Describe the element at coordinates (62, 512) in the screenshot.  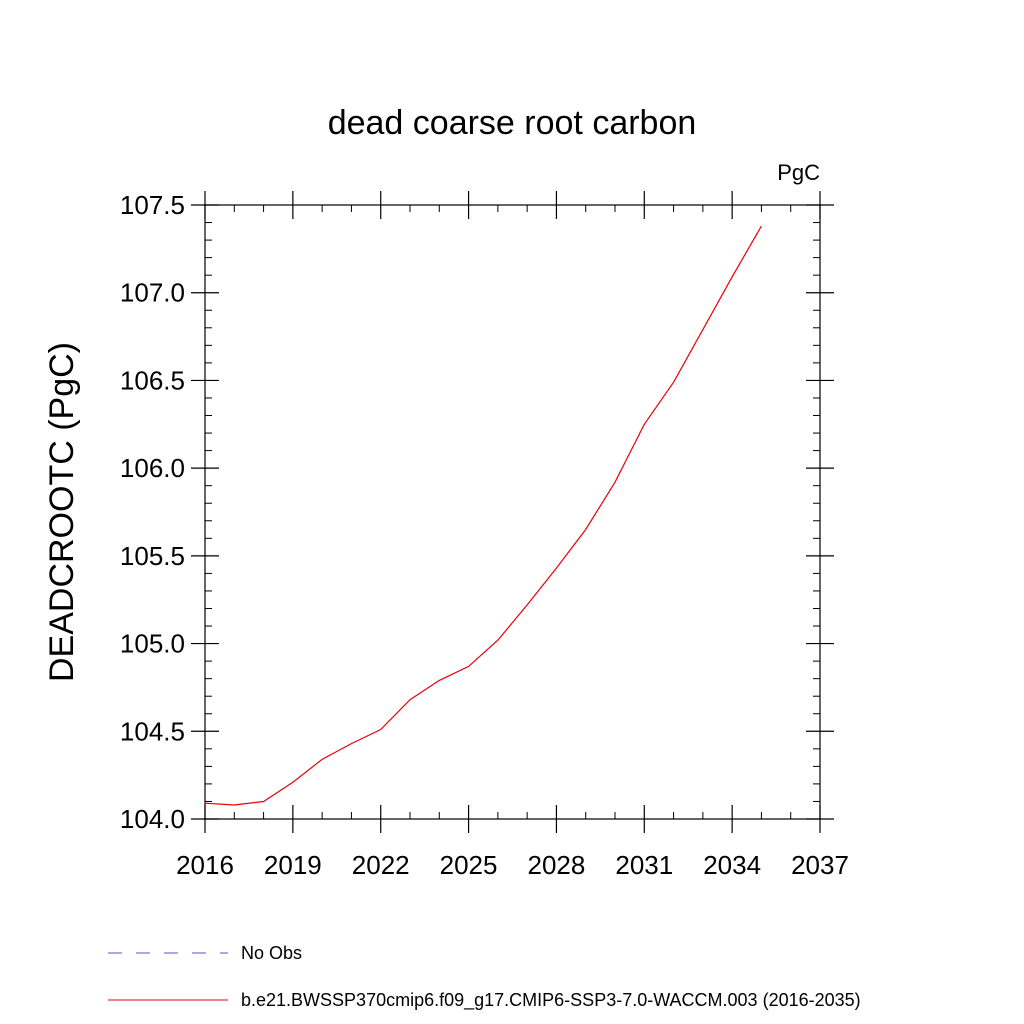
I see `y-axis-label: DEADCROOTC (PgC)` at that location.